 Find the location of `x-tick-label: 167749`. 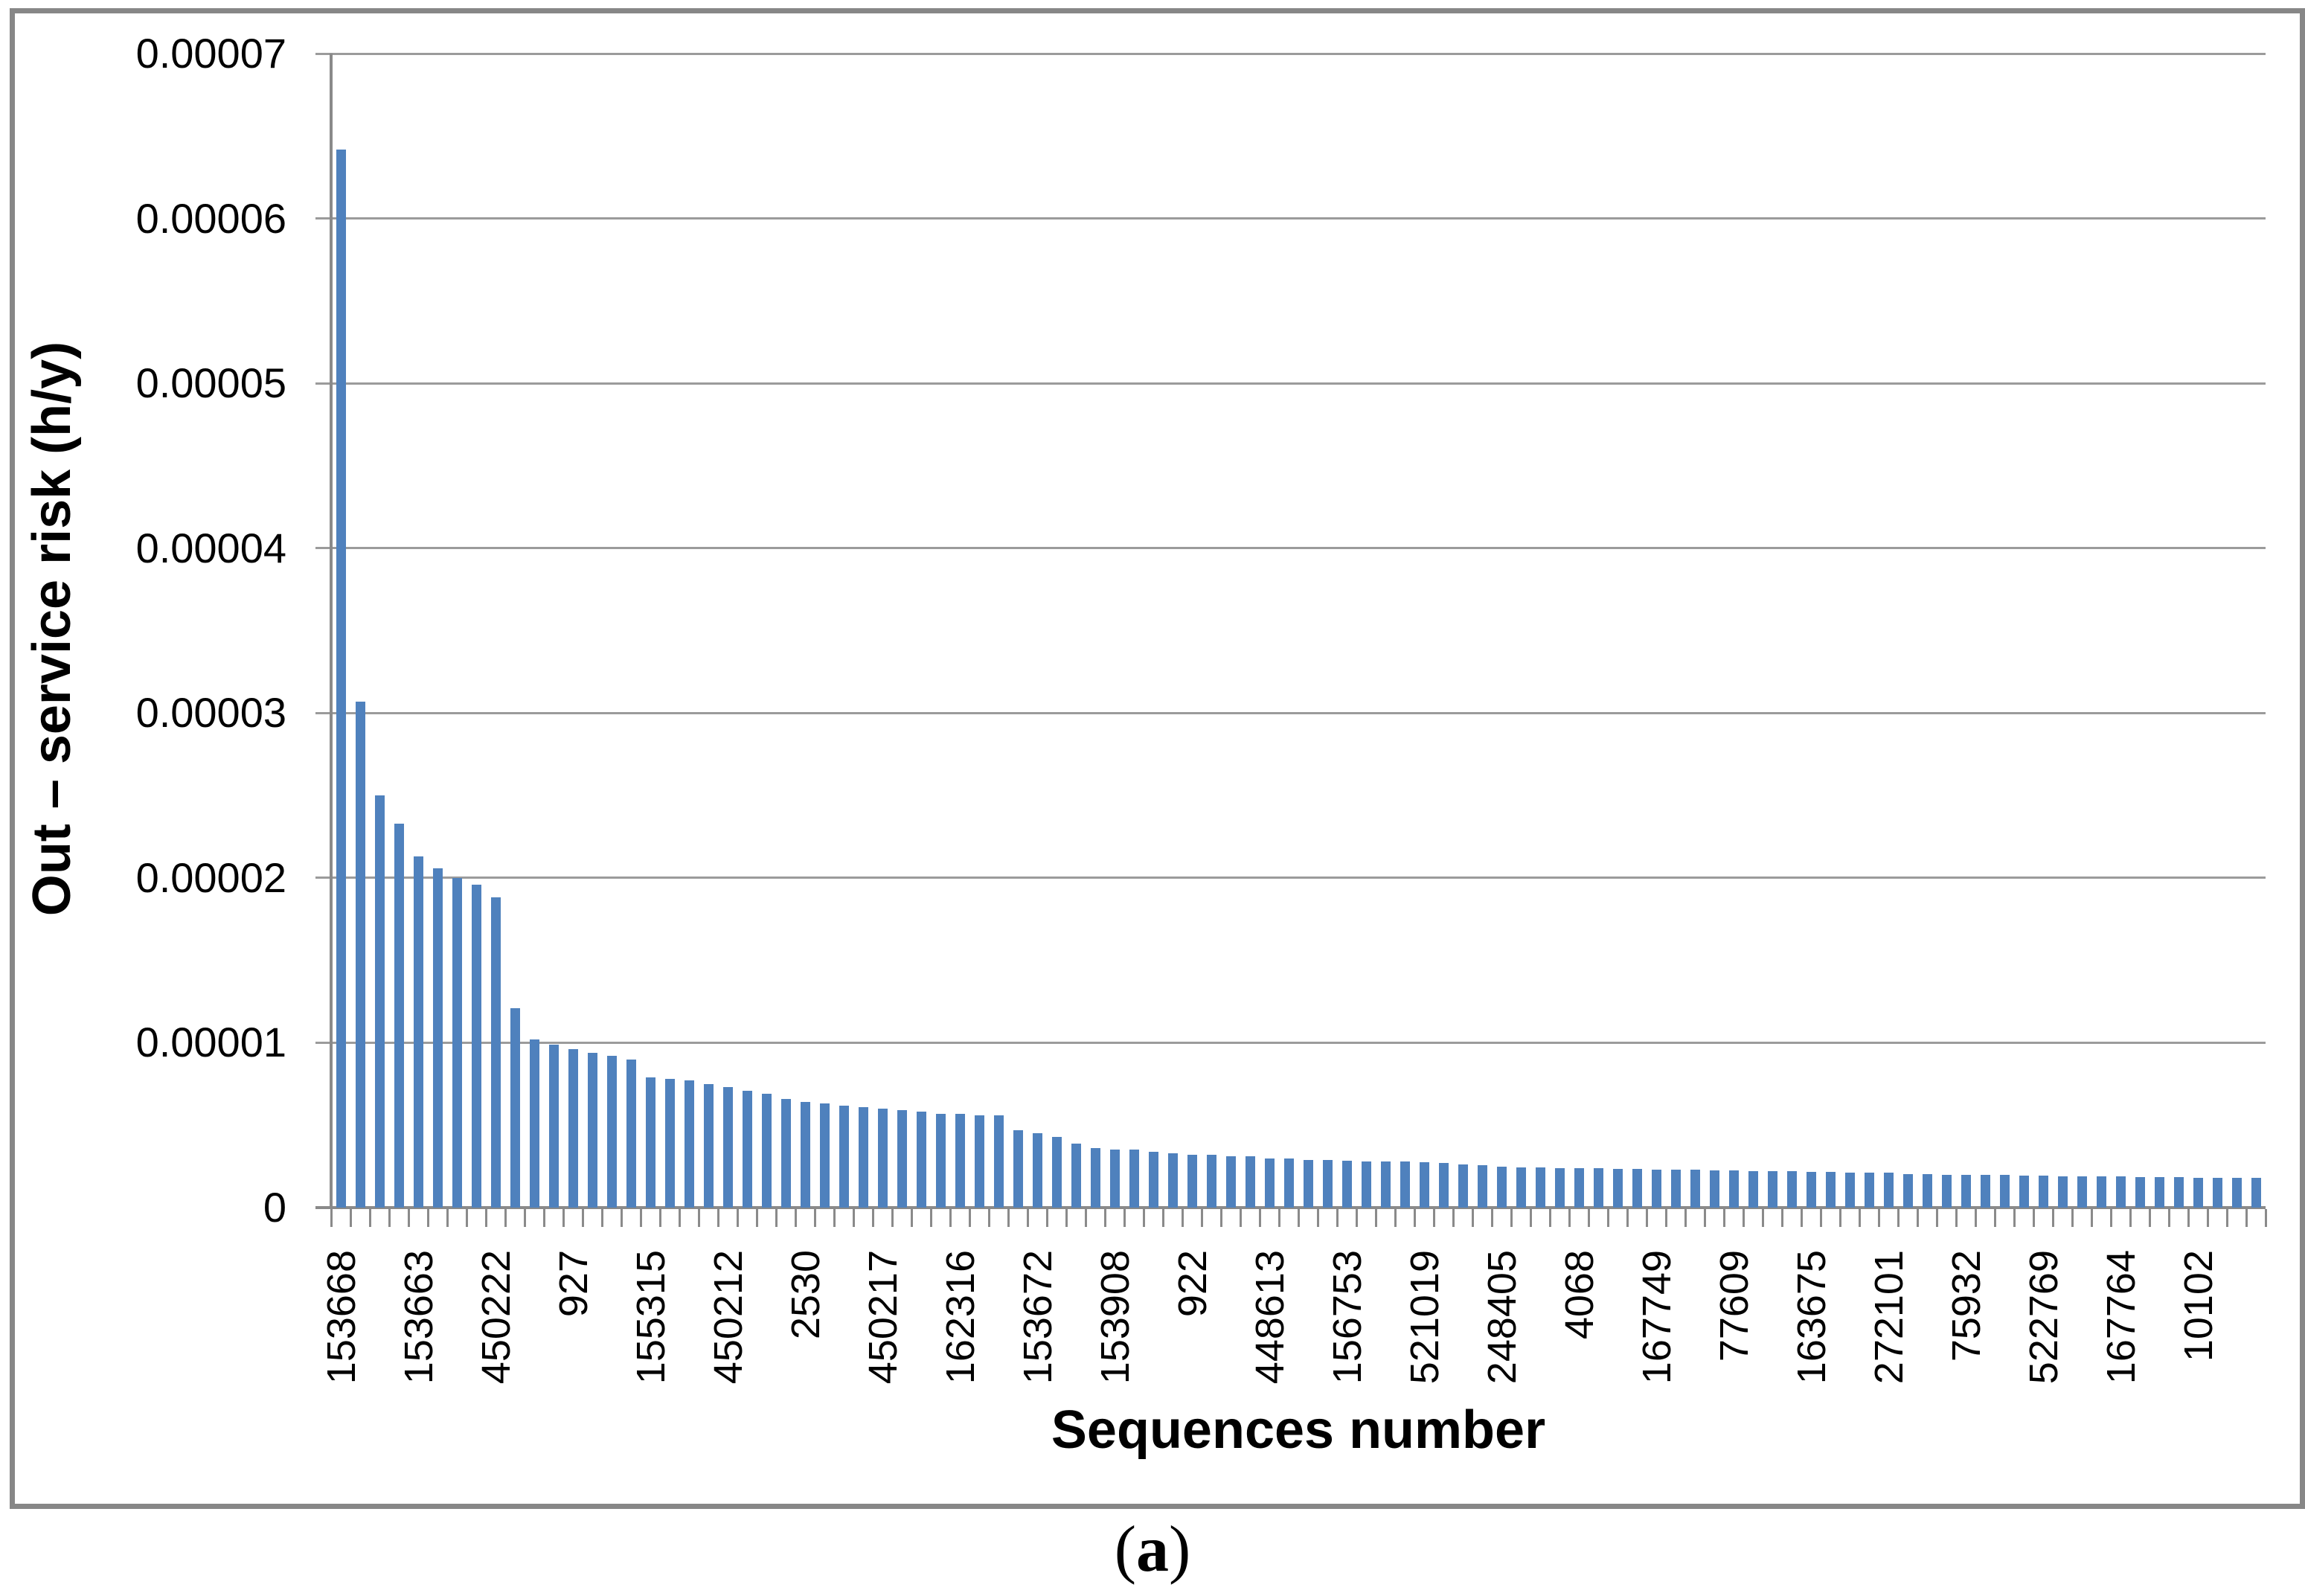

x-tick-label: 167749 is located at coordinates (1657, 1317).